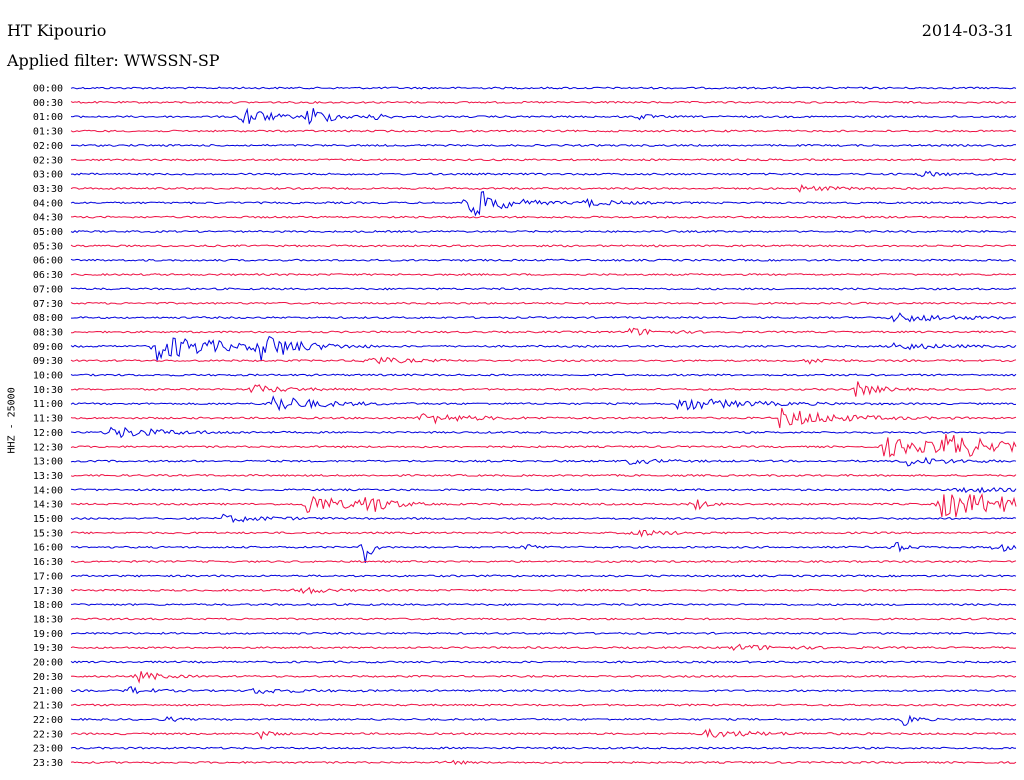 The height and width of the screenshot is (780, 1024). I want to click on row-label-1100: 11:00, so click(48, 404).